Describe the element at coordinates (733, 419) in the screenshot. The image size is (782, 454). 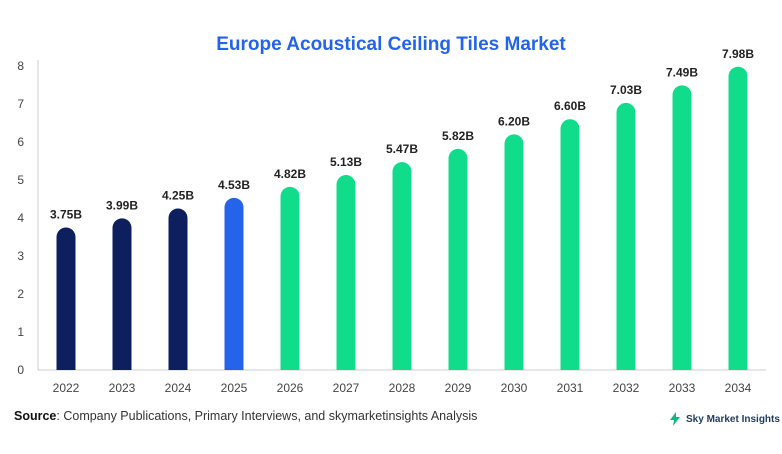
I see `brand-name: Sky Market Insights` at that location.